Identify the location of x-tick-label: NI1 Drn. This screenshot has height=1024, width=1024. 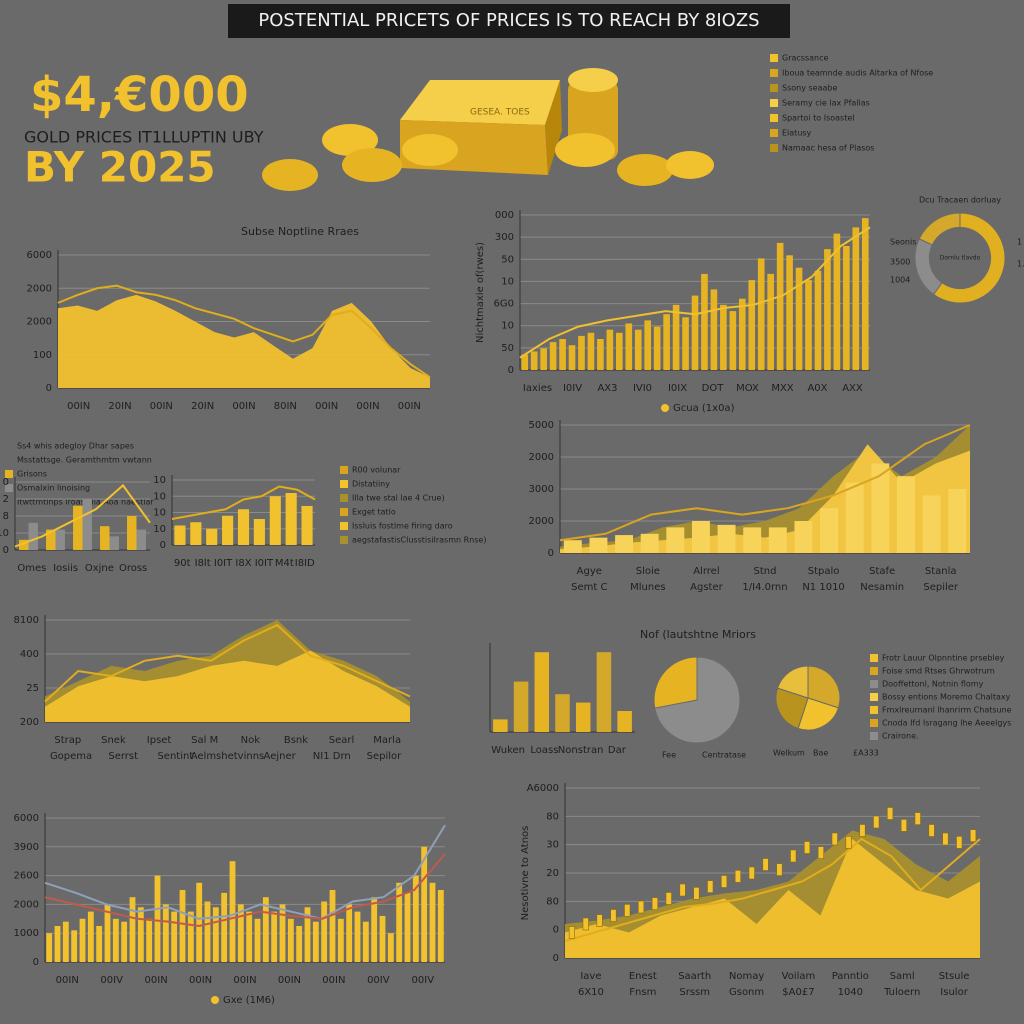
(332, 756).